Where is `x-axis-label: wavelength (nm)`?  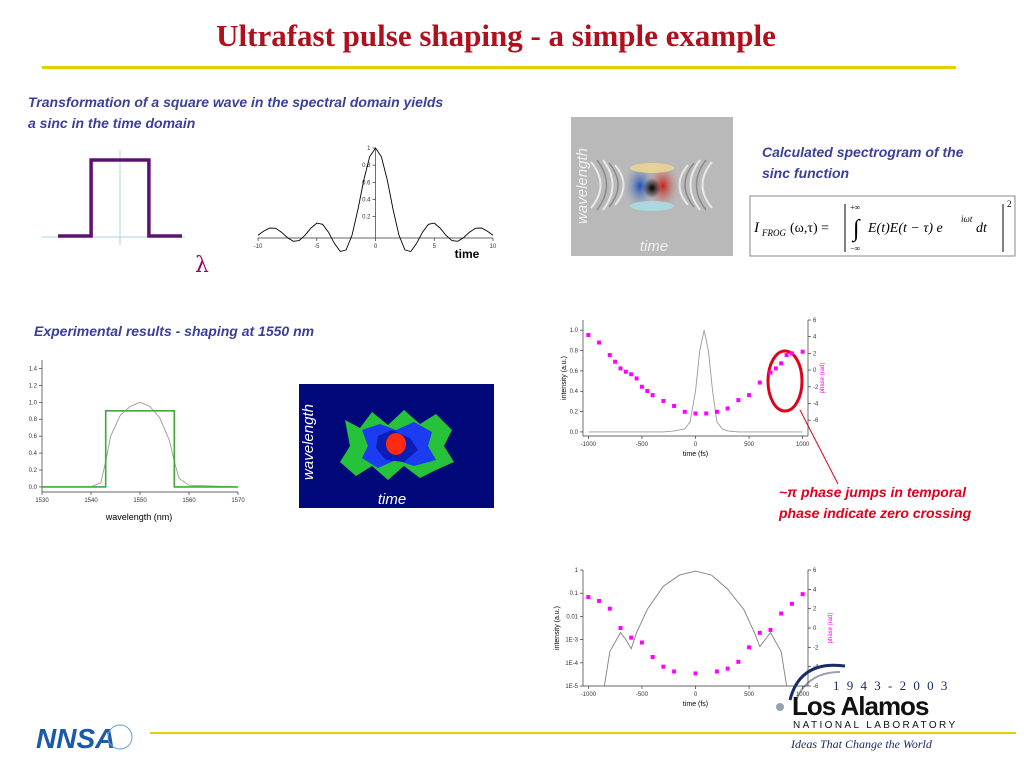 x-axis-label: wavelength (nm) is located at coordinates (139, 517).